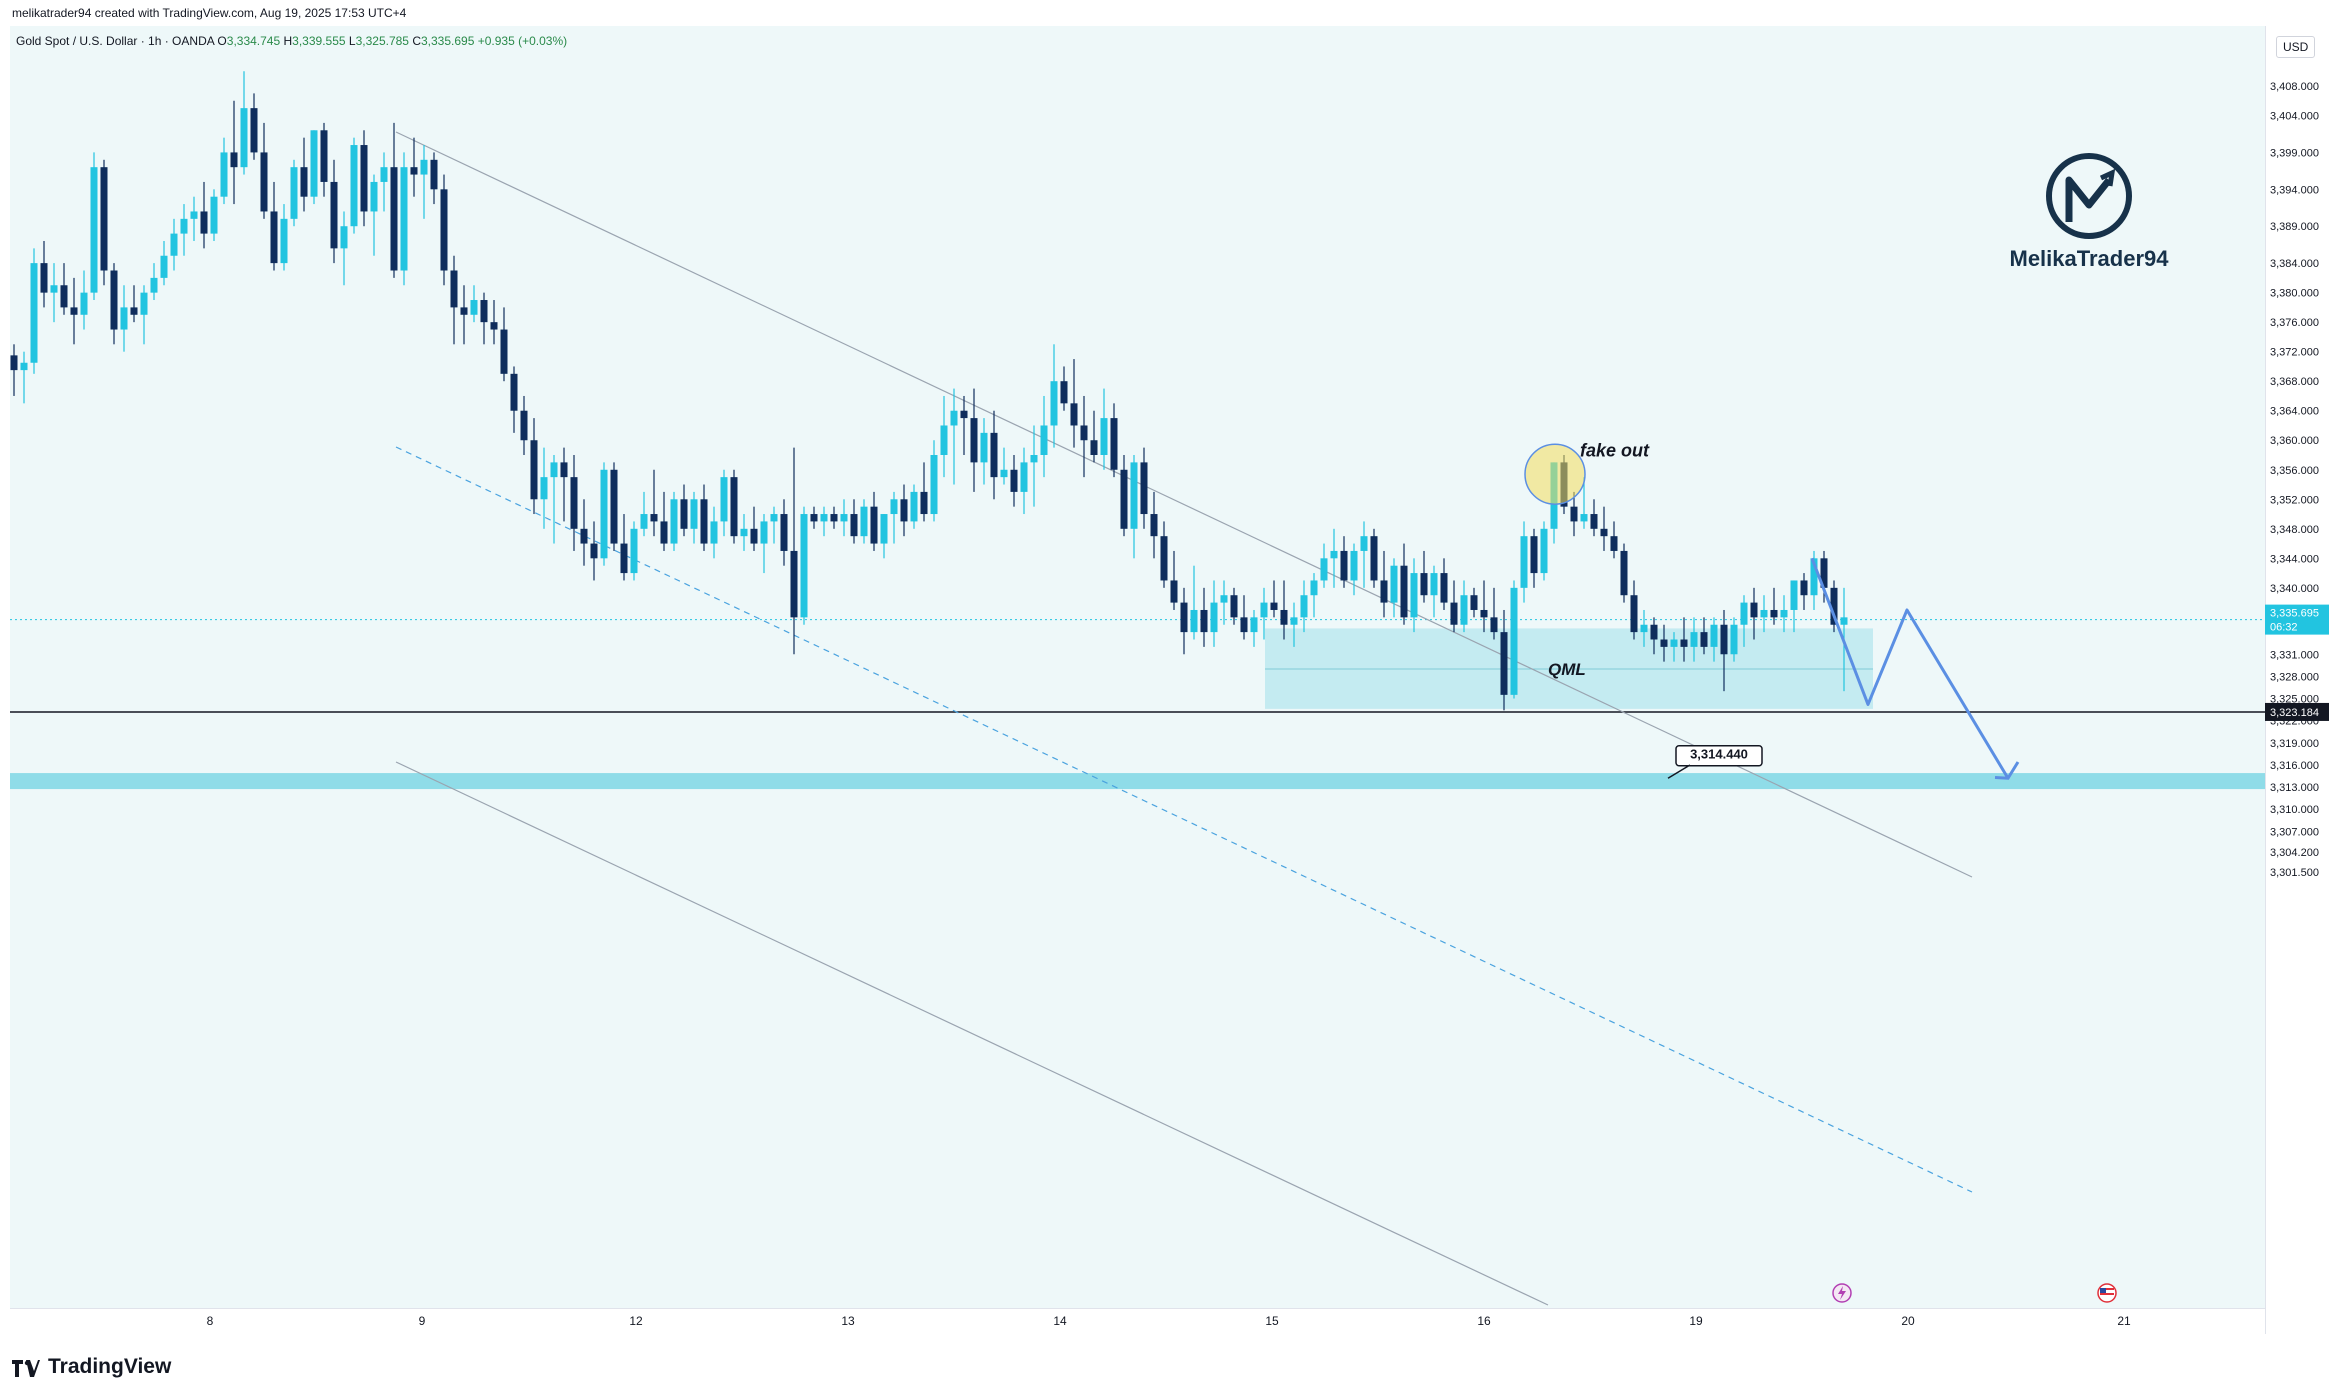  I want to click on symbol-name: Gold Spot / U.S. Dollar · 1h · OANDA, so click(115, 41).